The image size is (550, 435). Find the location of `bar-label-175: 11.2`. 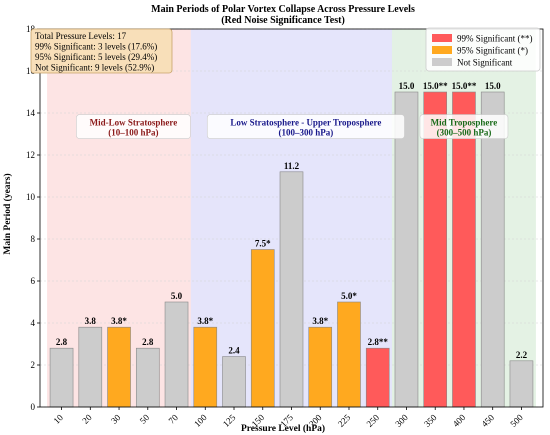

bar-label-175: 11.2 is located at coordinates (292, 166).